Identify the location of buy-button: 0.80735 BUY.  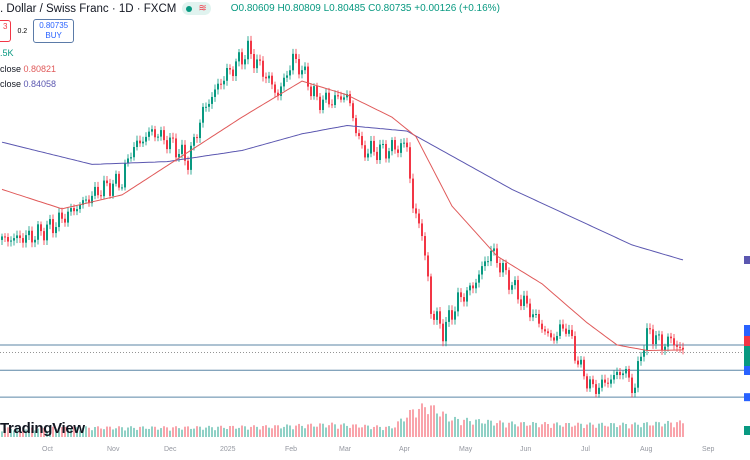
(54, 31).